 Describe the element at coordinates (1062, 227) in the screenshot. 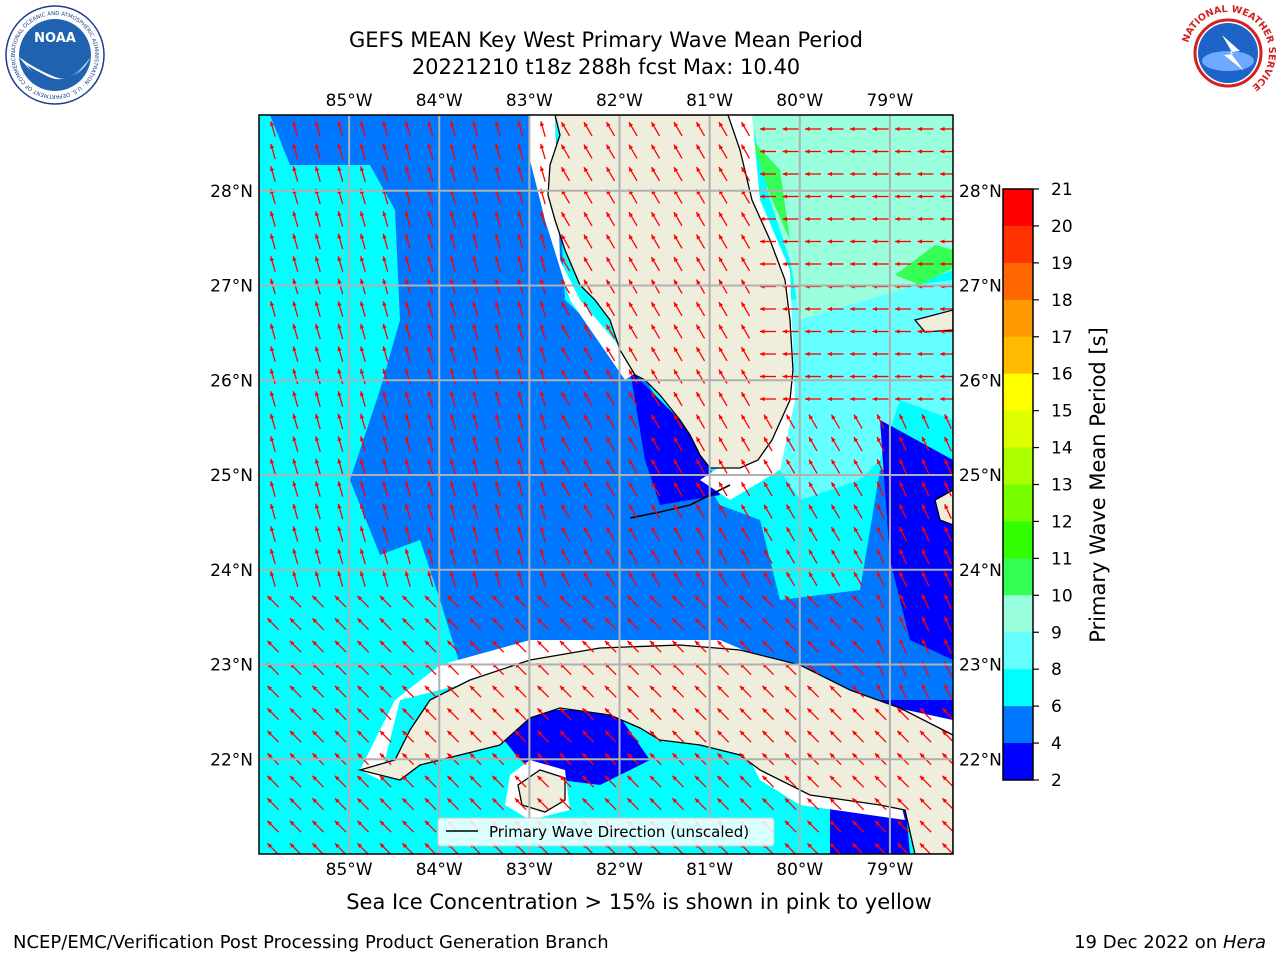

I see `colorbar-tick-label: 20` at that location.